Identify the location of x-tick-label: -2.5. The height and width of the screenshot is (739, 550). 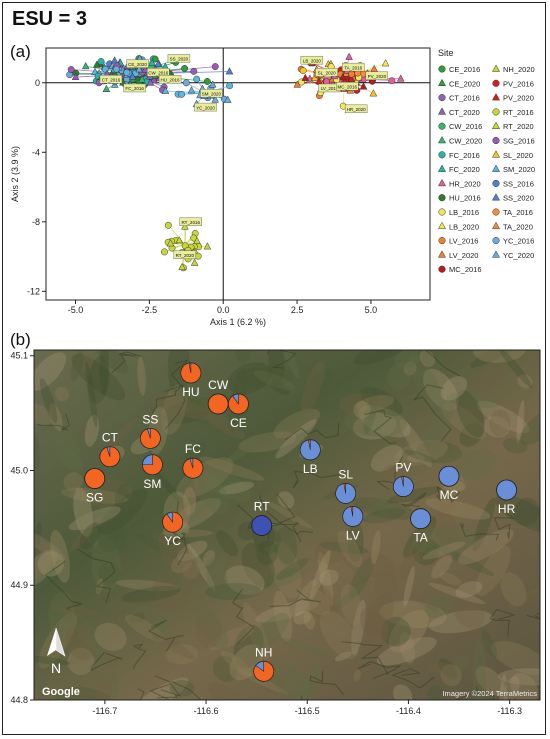
(150, 310).